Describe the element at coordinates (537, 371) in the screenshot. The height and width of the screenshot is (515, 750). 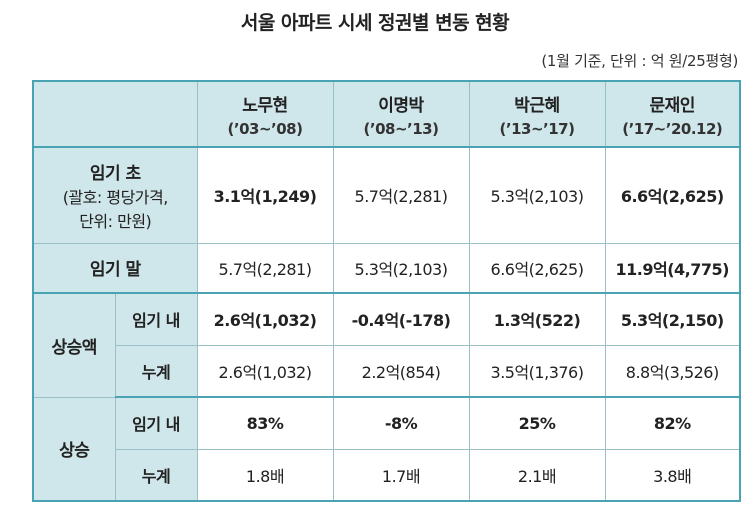
I see `table-cell: 3.5억(1,376)` at that location.